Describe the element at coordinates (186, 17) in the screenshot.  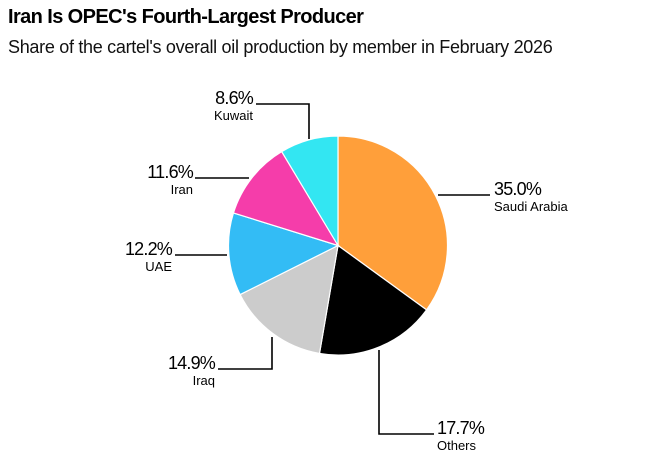
I see `chart-title: Iran Is OPEC's Fourth-Largest Producer` at that location.